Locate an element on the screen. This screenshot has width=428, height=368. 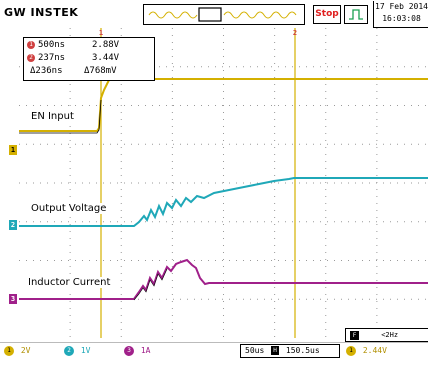
cursor-2-marker: 2 is located at coordinates (295, 33).